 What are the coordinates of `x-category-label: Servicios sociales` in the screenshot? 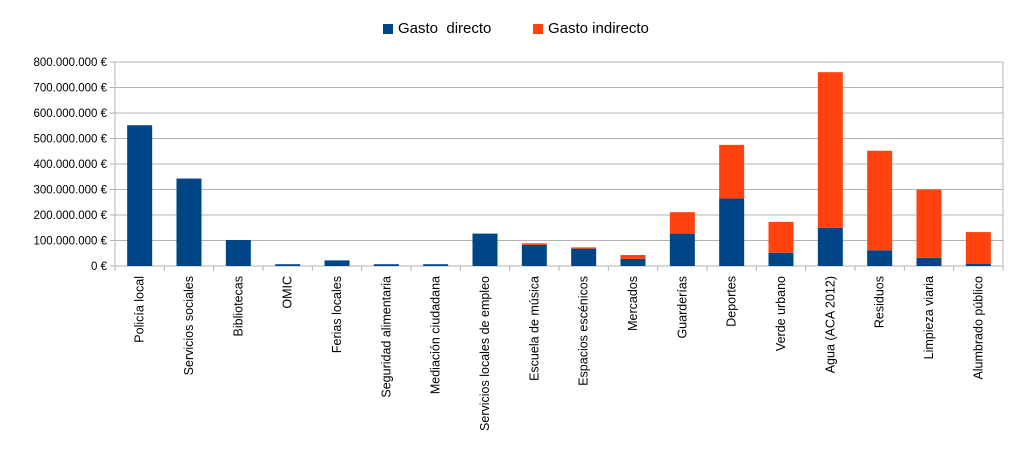 It's located at (189, 325).